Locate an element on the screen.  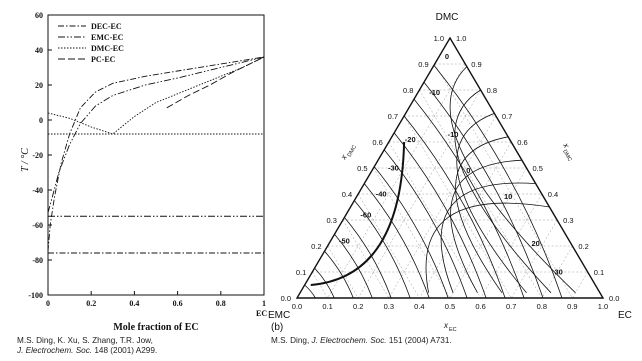
bottom-edge-tick: 0.0 is located at coordinates (297, 306).